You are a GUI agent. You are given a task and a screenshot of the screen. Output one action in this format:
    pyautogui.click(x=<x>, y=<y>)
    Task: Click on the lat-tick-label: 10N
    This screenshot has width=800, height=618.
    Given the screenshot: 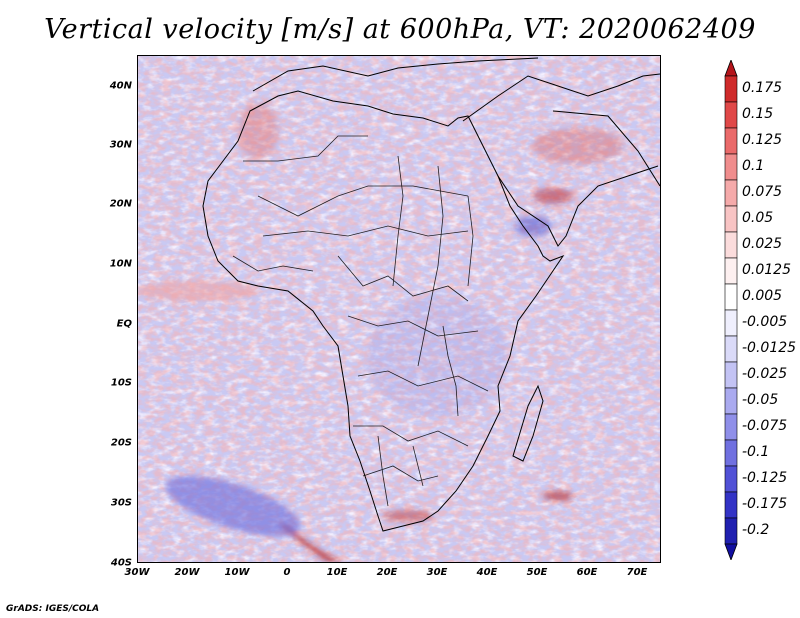 What is the action you would take?
    pyautogui.click(x=120, y=264)
    